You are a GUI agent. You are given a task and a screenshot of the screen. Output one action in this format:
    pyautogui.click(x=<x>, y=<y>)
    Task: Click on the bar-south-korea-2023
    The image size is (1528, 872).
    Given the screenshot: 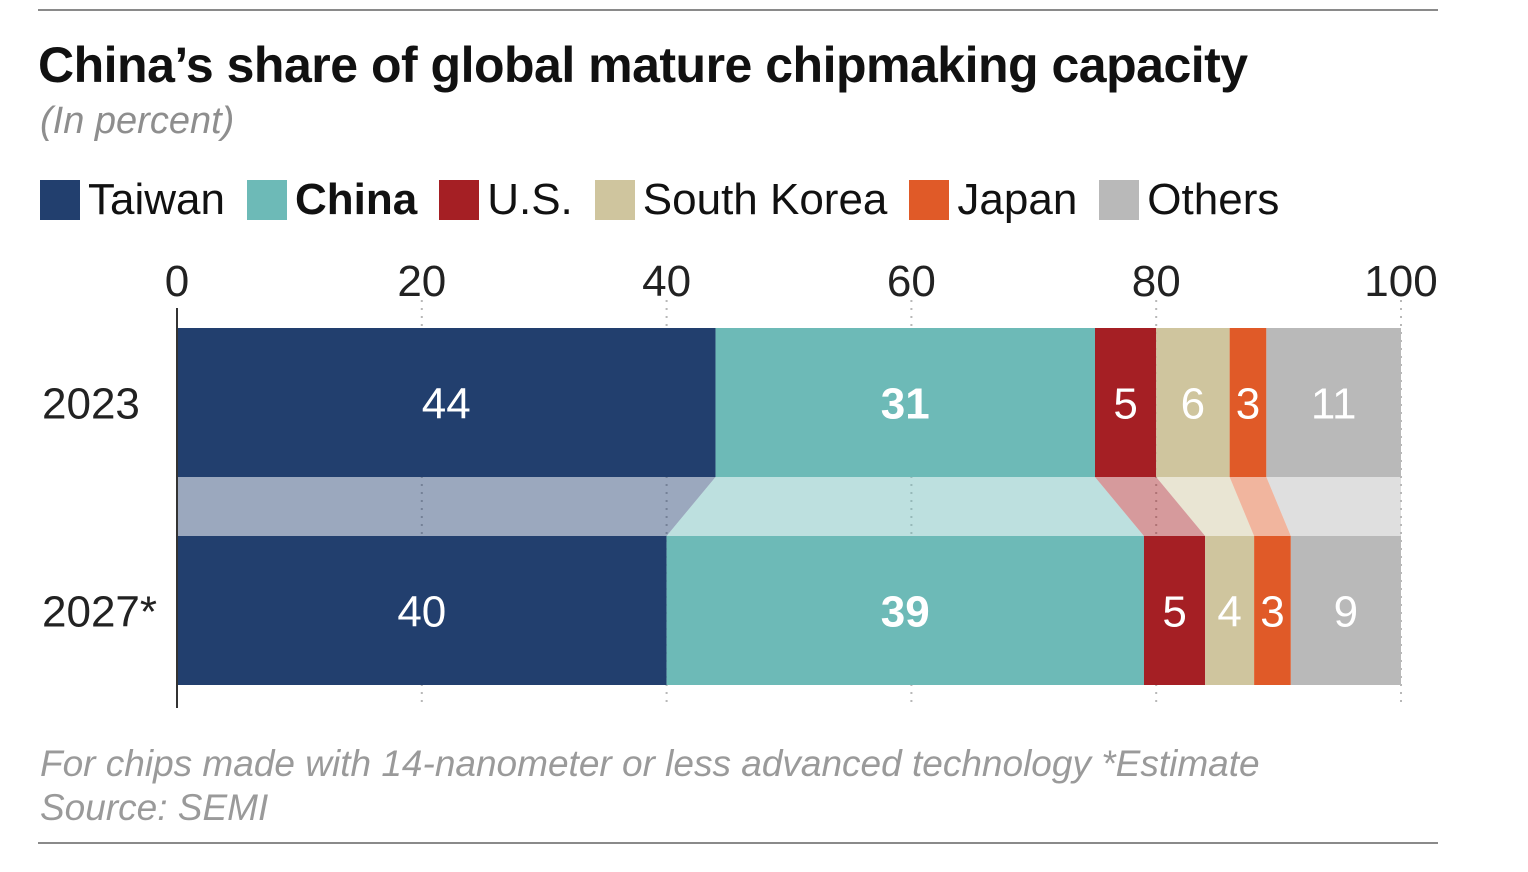 What is the action you would take?
    pyautogui.click(x=1193, y=402)
    